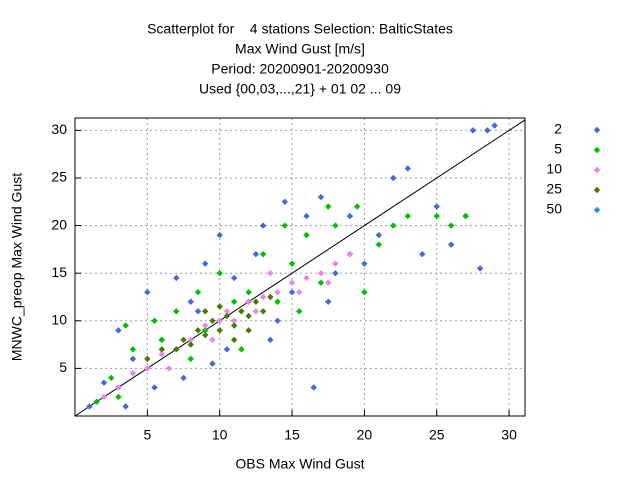 The width and height of the screenshot is (640, 480). Describe the element at coordinates (59, 177) in the screenshot. I see `y-tick-label: 25` at that location.